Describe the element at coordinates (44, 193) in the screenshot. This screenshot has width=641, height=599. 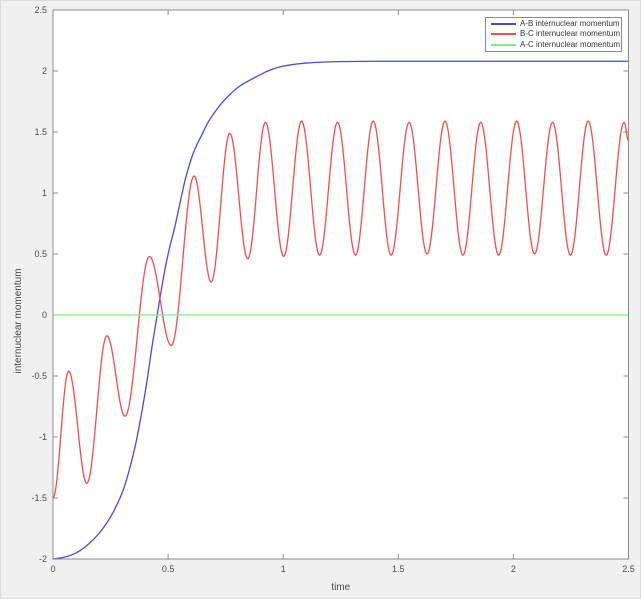
I see `y-tick-label: 1` at that location.